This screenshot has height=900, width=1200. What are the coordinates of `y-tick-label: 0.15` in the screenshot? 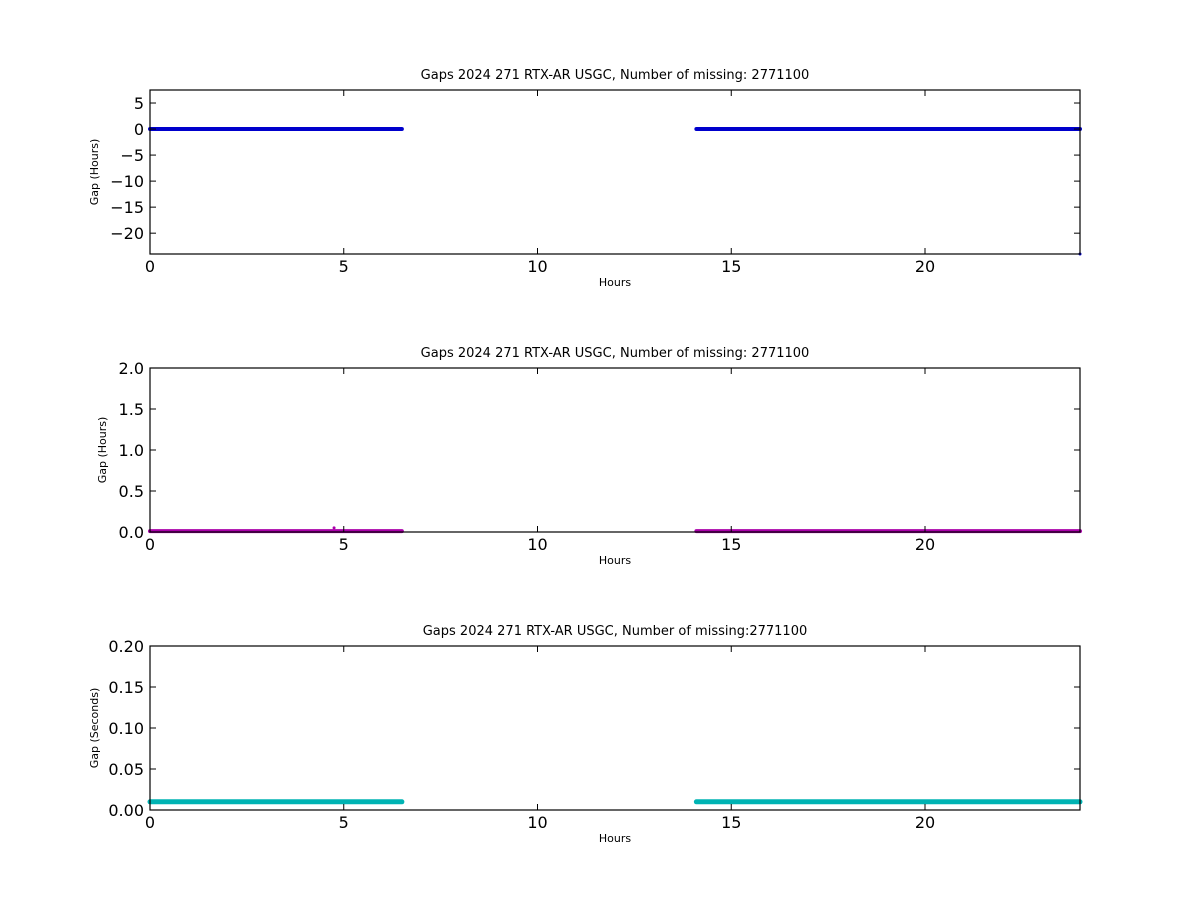 It's located at (126, 687).